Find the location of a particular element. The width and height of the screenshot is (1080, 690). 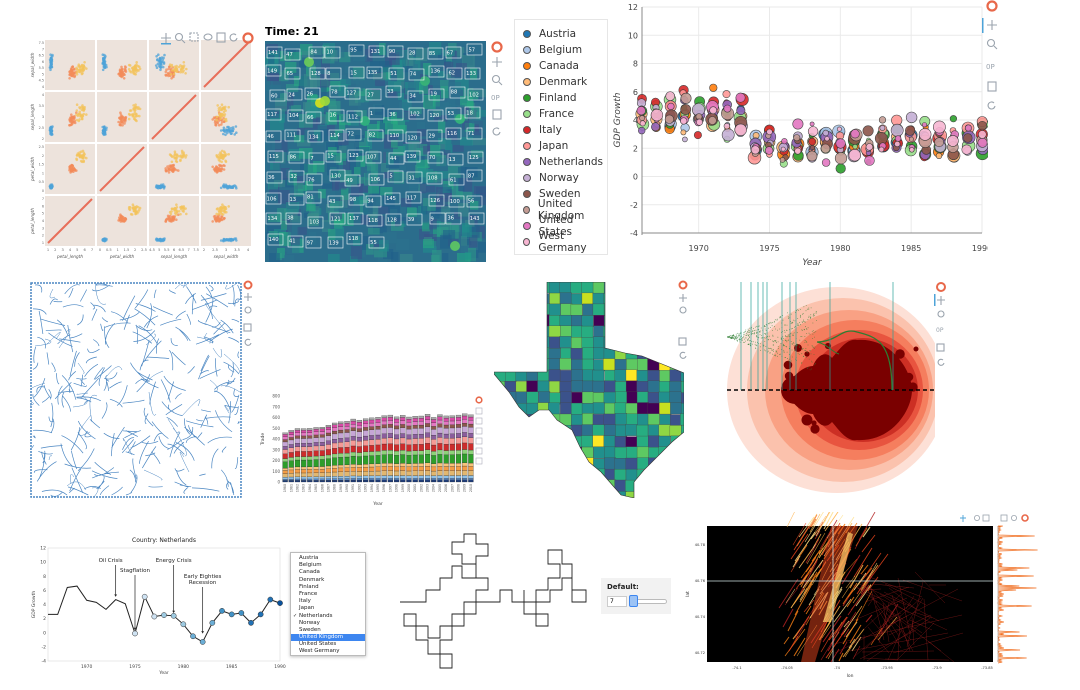

legend-item: France is located at coordinates (565, 114).